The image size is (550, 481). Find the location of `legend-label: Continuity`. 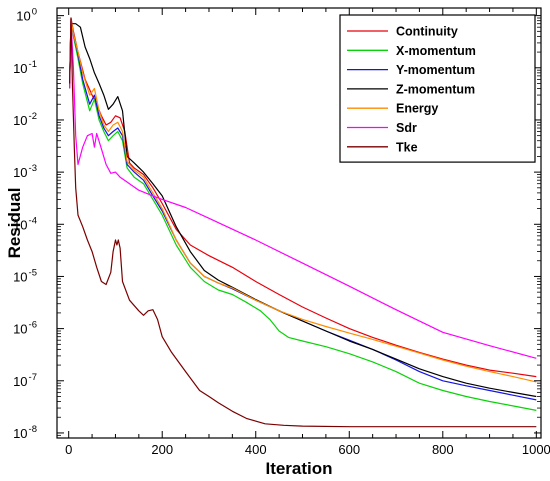

legend-label: Continuity is located at coordinates (427, 32).